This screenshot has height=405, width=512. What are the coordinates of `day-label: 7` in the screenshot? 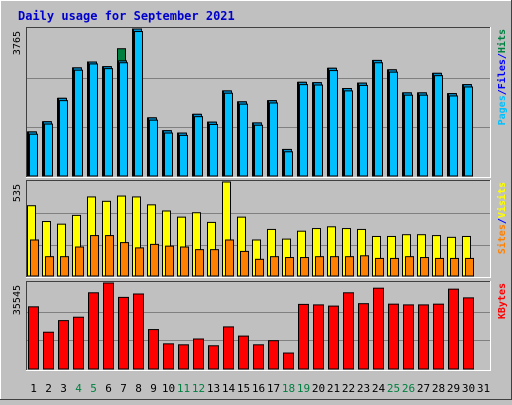 It's located at (123, 388).